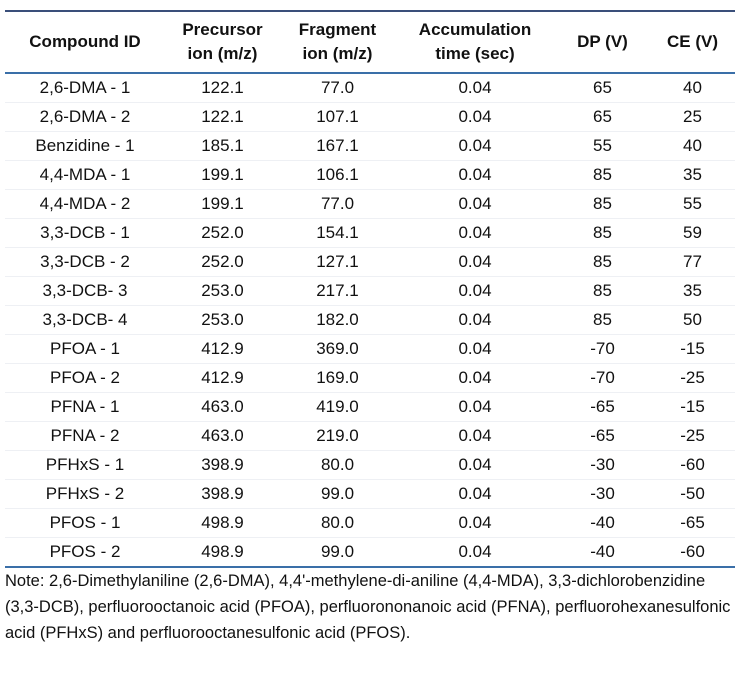 The width and height of the screenshot is (750, 683). I want to click on table-cell: PFOS - 2, so click(85, 552).